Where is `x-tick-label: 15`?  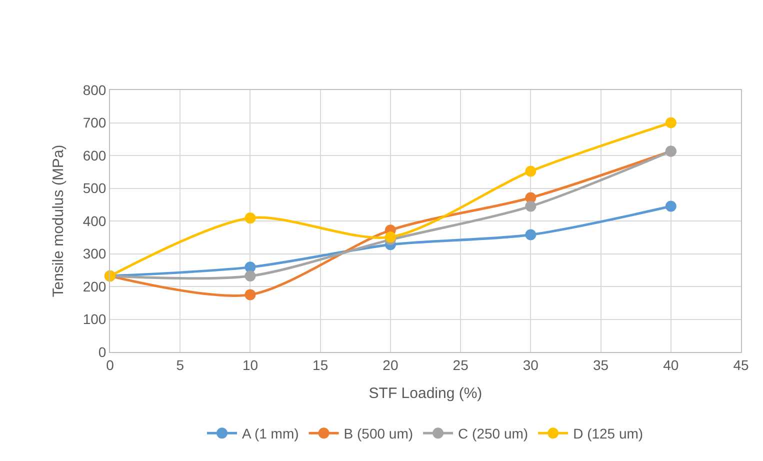
x-tick-label: 15 is located at coordinates (320, 364).